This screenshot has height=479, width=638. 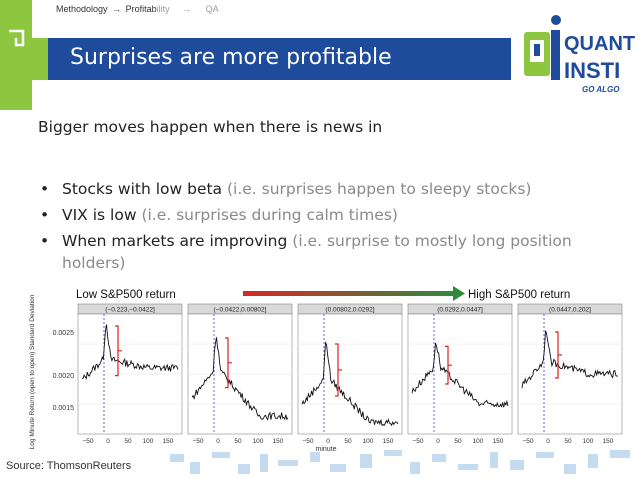 I want to click on title-band, so click(x=279, y=59).